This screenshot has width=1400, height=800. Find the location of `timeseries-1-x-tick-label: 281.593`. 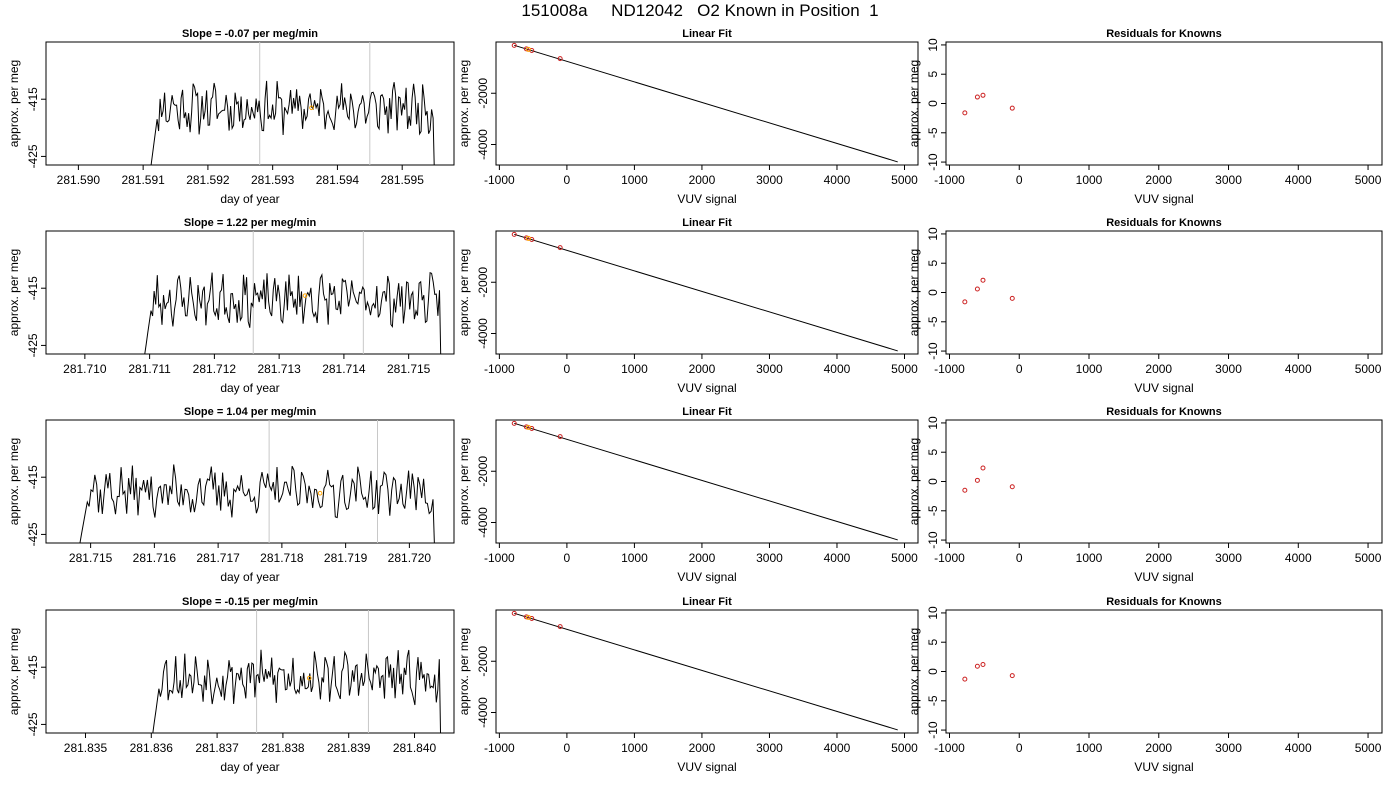

timeseries-1-x-tick-label: 281.593 is located at coordinates (273, 180).